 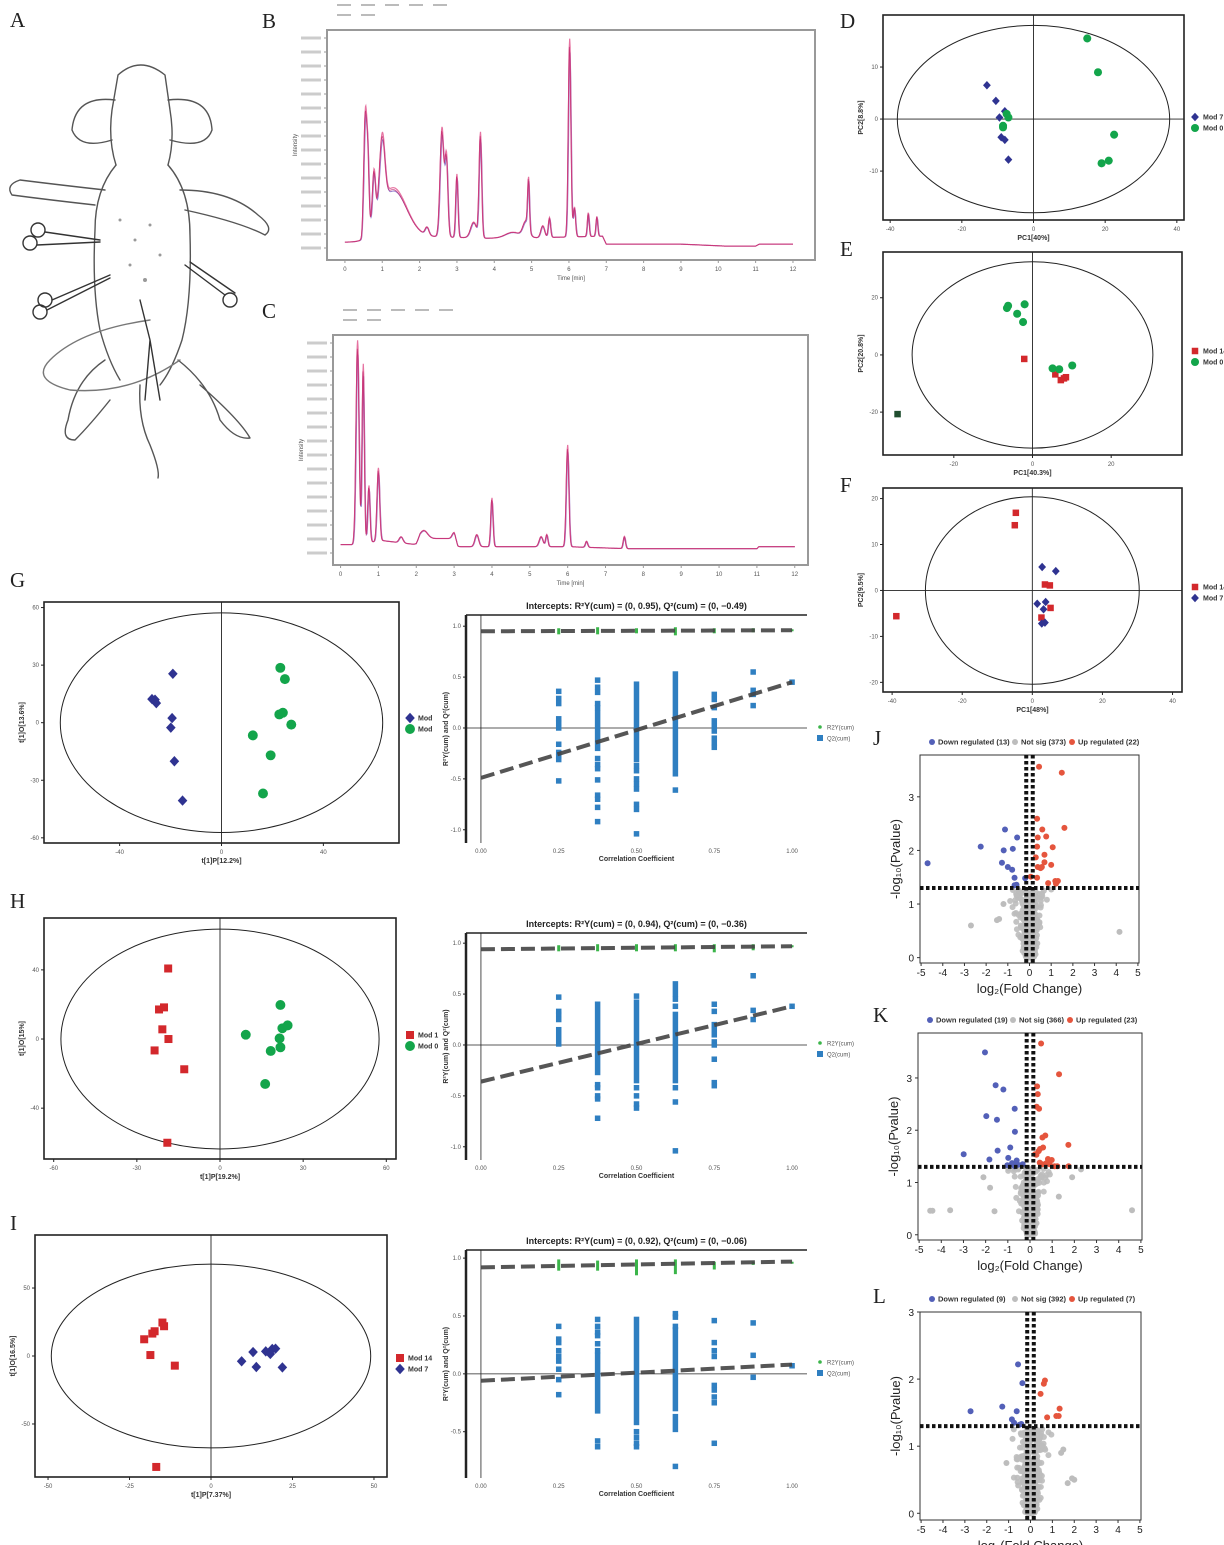 I want to click on y-tick-label: 1, so click(x=911, y=1447).